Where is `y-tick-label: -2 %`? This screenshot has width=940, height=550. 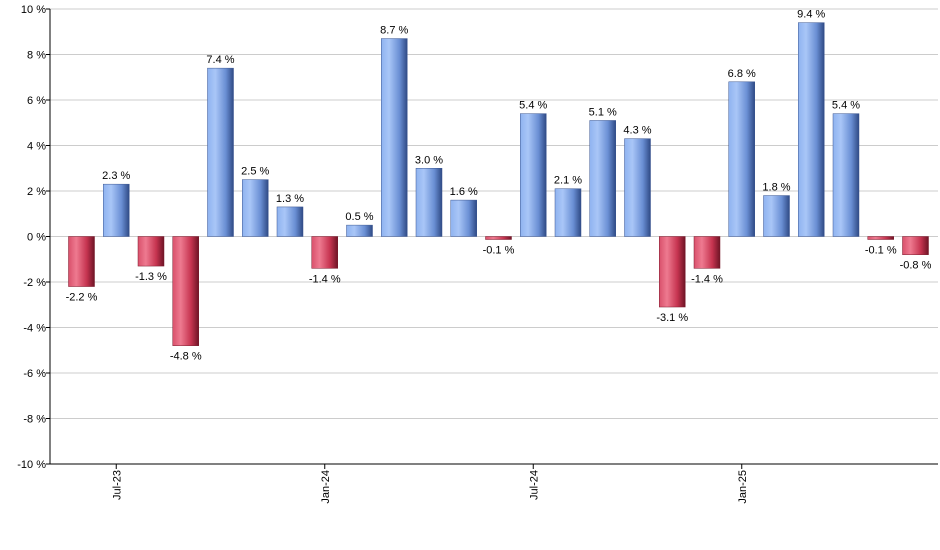 y-tick-label: -2 % is located at coordinates (34, 283).